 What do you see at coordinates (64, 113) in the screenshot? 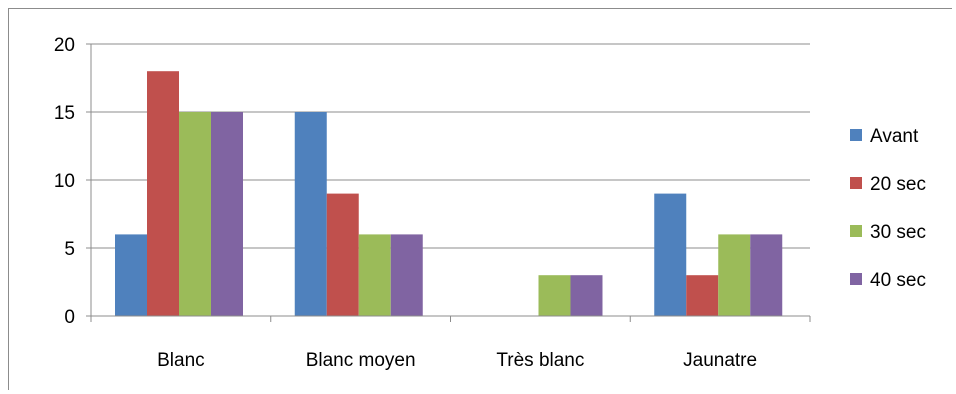
I see `y-tick-label: 15` at bounding box center [64, 113].